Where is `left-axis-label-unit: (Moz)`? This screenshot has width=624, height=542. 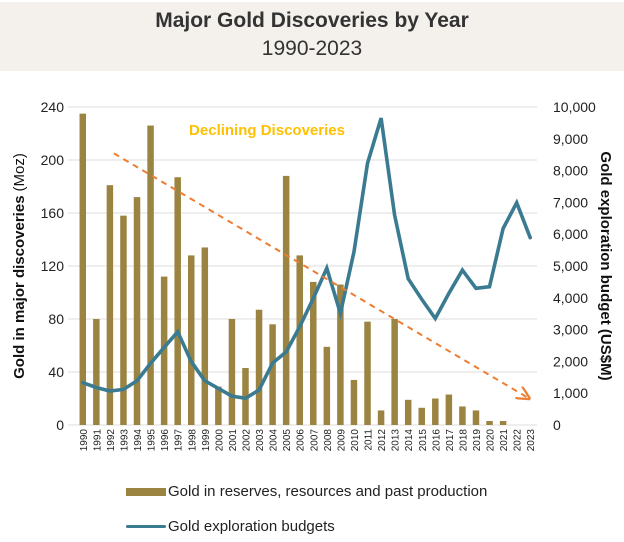 left-axis-label-unit: (Moz) is located at coordinates (19, 172).